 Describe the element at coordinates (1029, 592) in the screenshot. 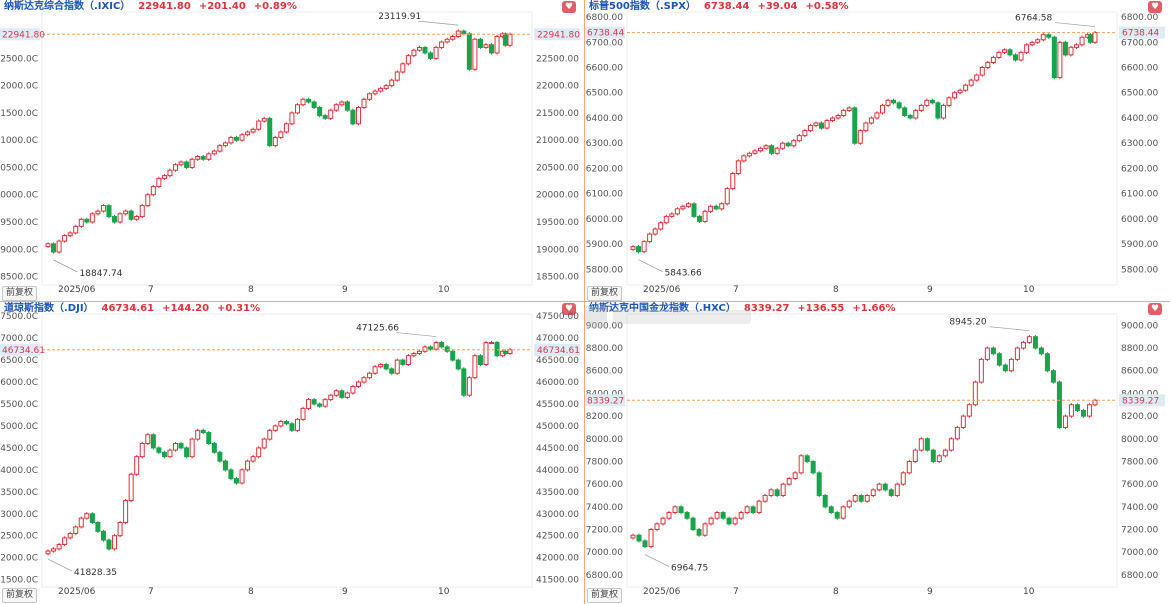

I see `x-tick-label: 10` at that location.